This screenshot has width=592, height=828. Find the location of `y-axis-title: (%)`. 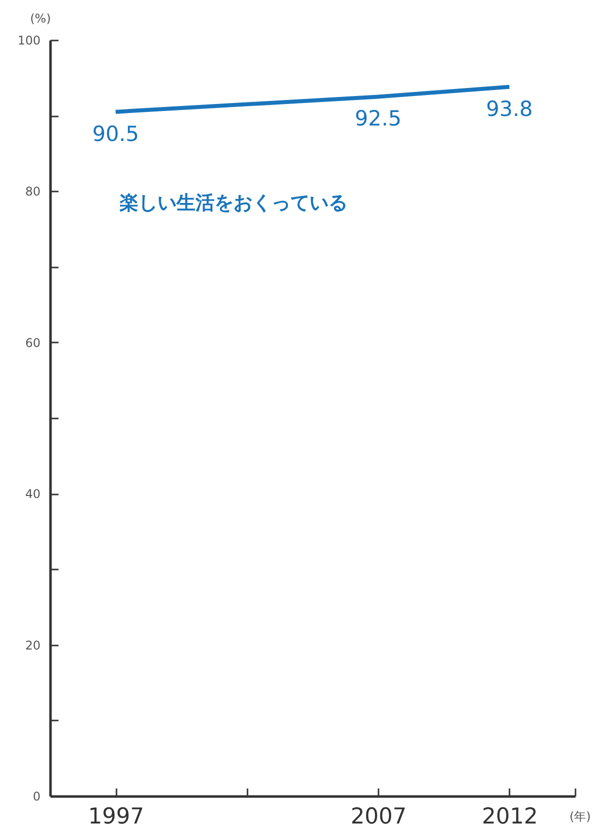

y-axis-title: (%) is located at coordinates (40, 19).